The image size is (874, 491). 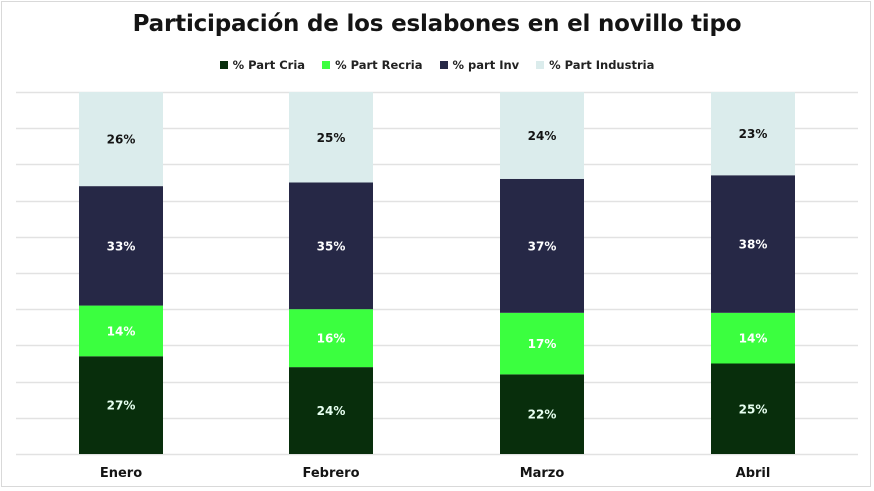 What do you see at coordinates (486, 65) in the screenshot?
I see `legend-label-inv: % part Inv` at bounding box center [486, 65].